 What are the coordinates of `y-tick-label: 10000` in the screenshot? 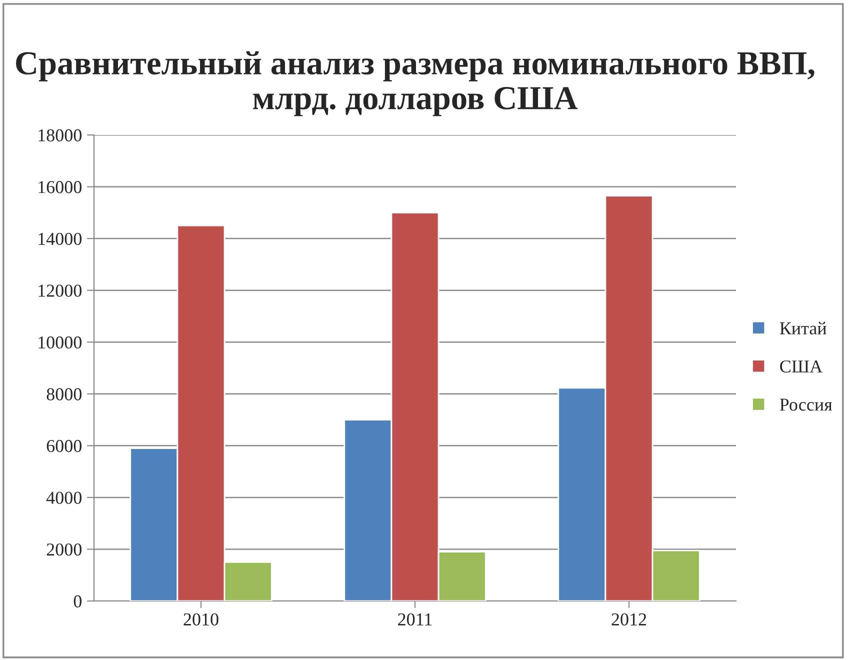 It's located at (60, 342).